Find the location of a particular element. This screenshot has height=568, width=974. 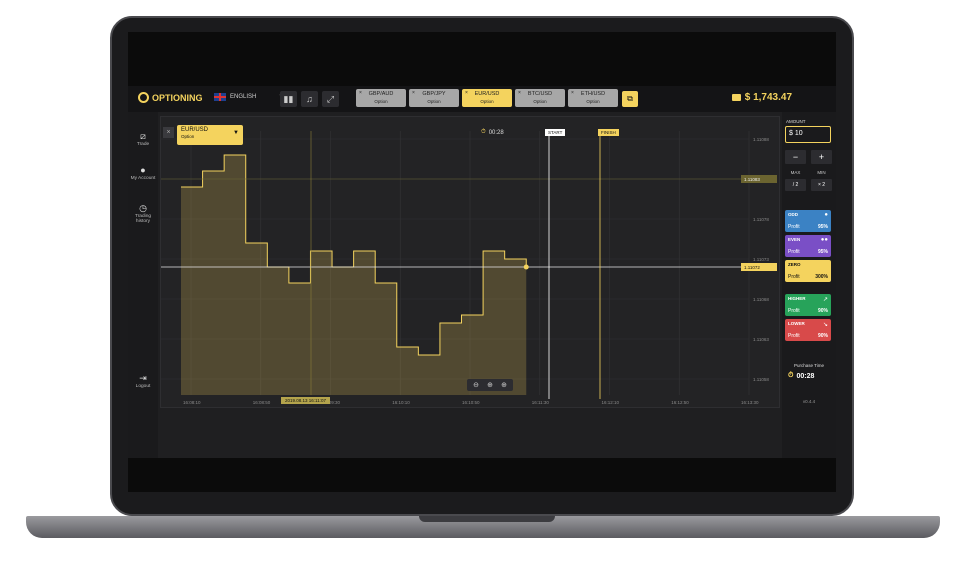

x-tick-label: 16:10:50 is located at coordinates (471, 402).